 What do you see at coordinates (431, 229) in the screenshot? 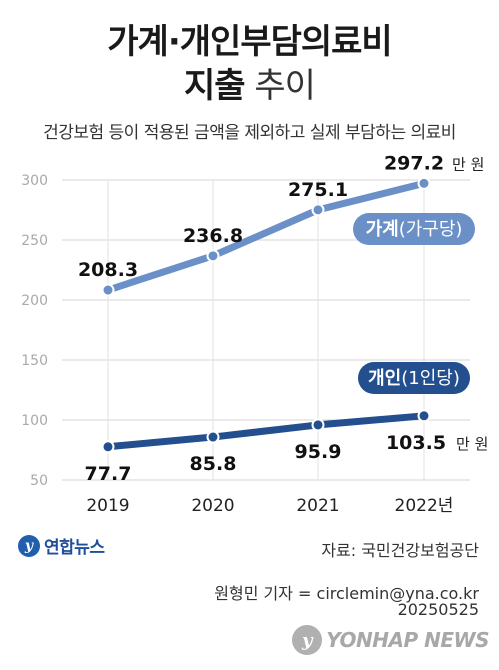
I see `series-name-suffix: (가구당)` at bounding box center [431, 229].